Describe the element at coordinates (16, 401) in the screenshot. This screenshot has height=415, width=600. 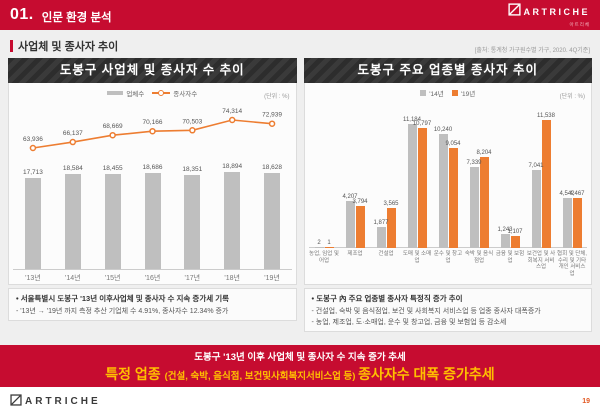
I see `footer-brand-mark-icon` at that location.